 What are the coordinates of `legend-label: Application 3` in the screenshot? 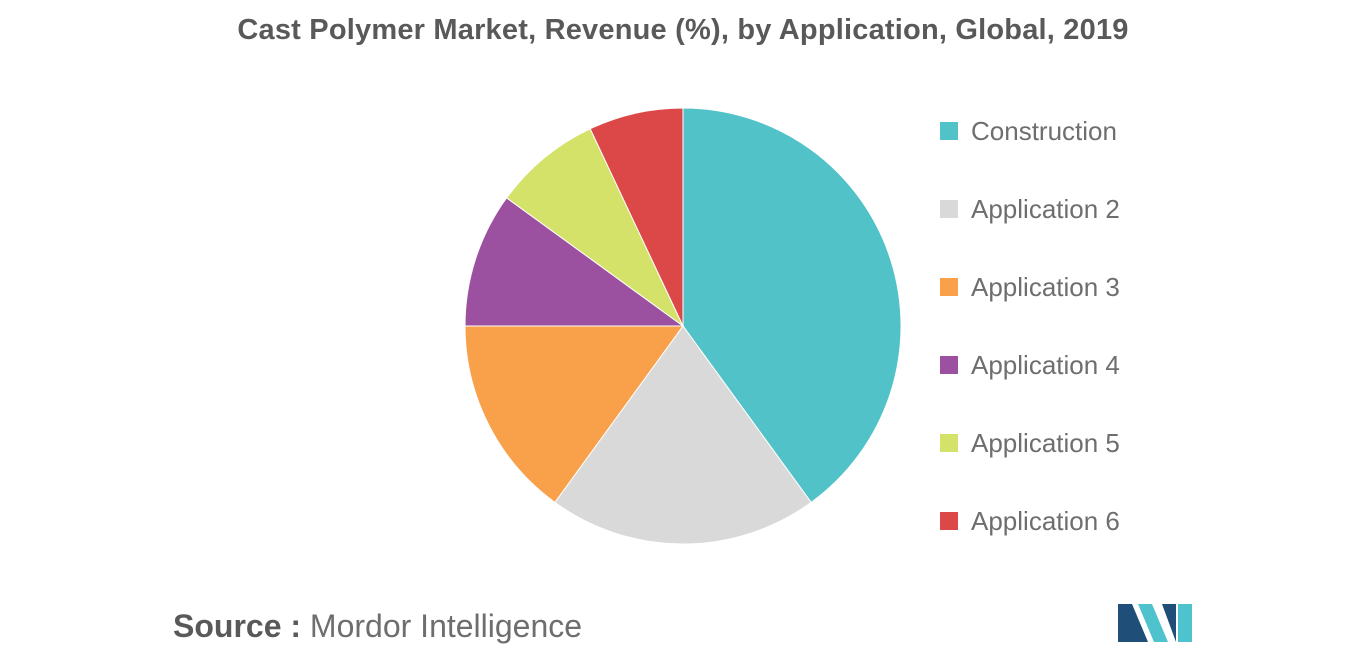 It's located at (1045, 286).